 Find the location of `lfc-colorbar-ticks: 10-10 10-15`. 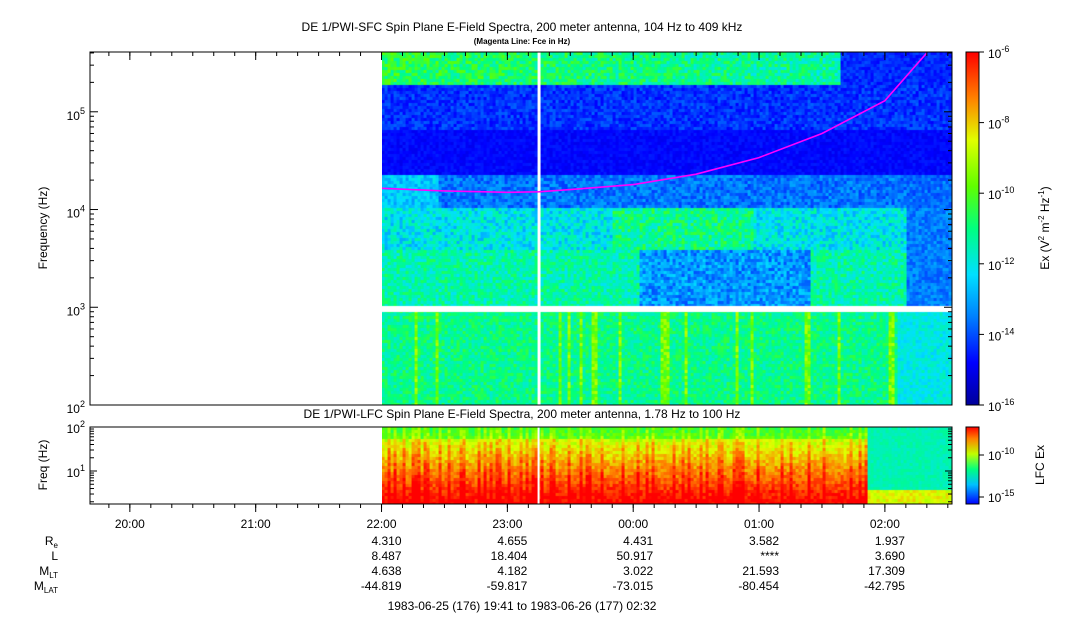

lfc-colorbar-ticks: 10-10 10-15 is located at coordinates (996, 475).